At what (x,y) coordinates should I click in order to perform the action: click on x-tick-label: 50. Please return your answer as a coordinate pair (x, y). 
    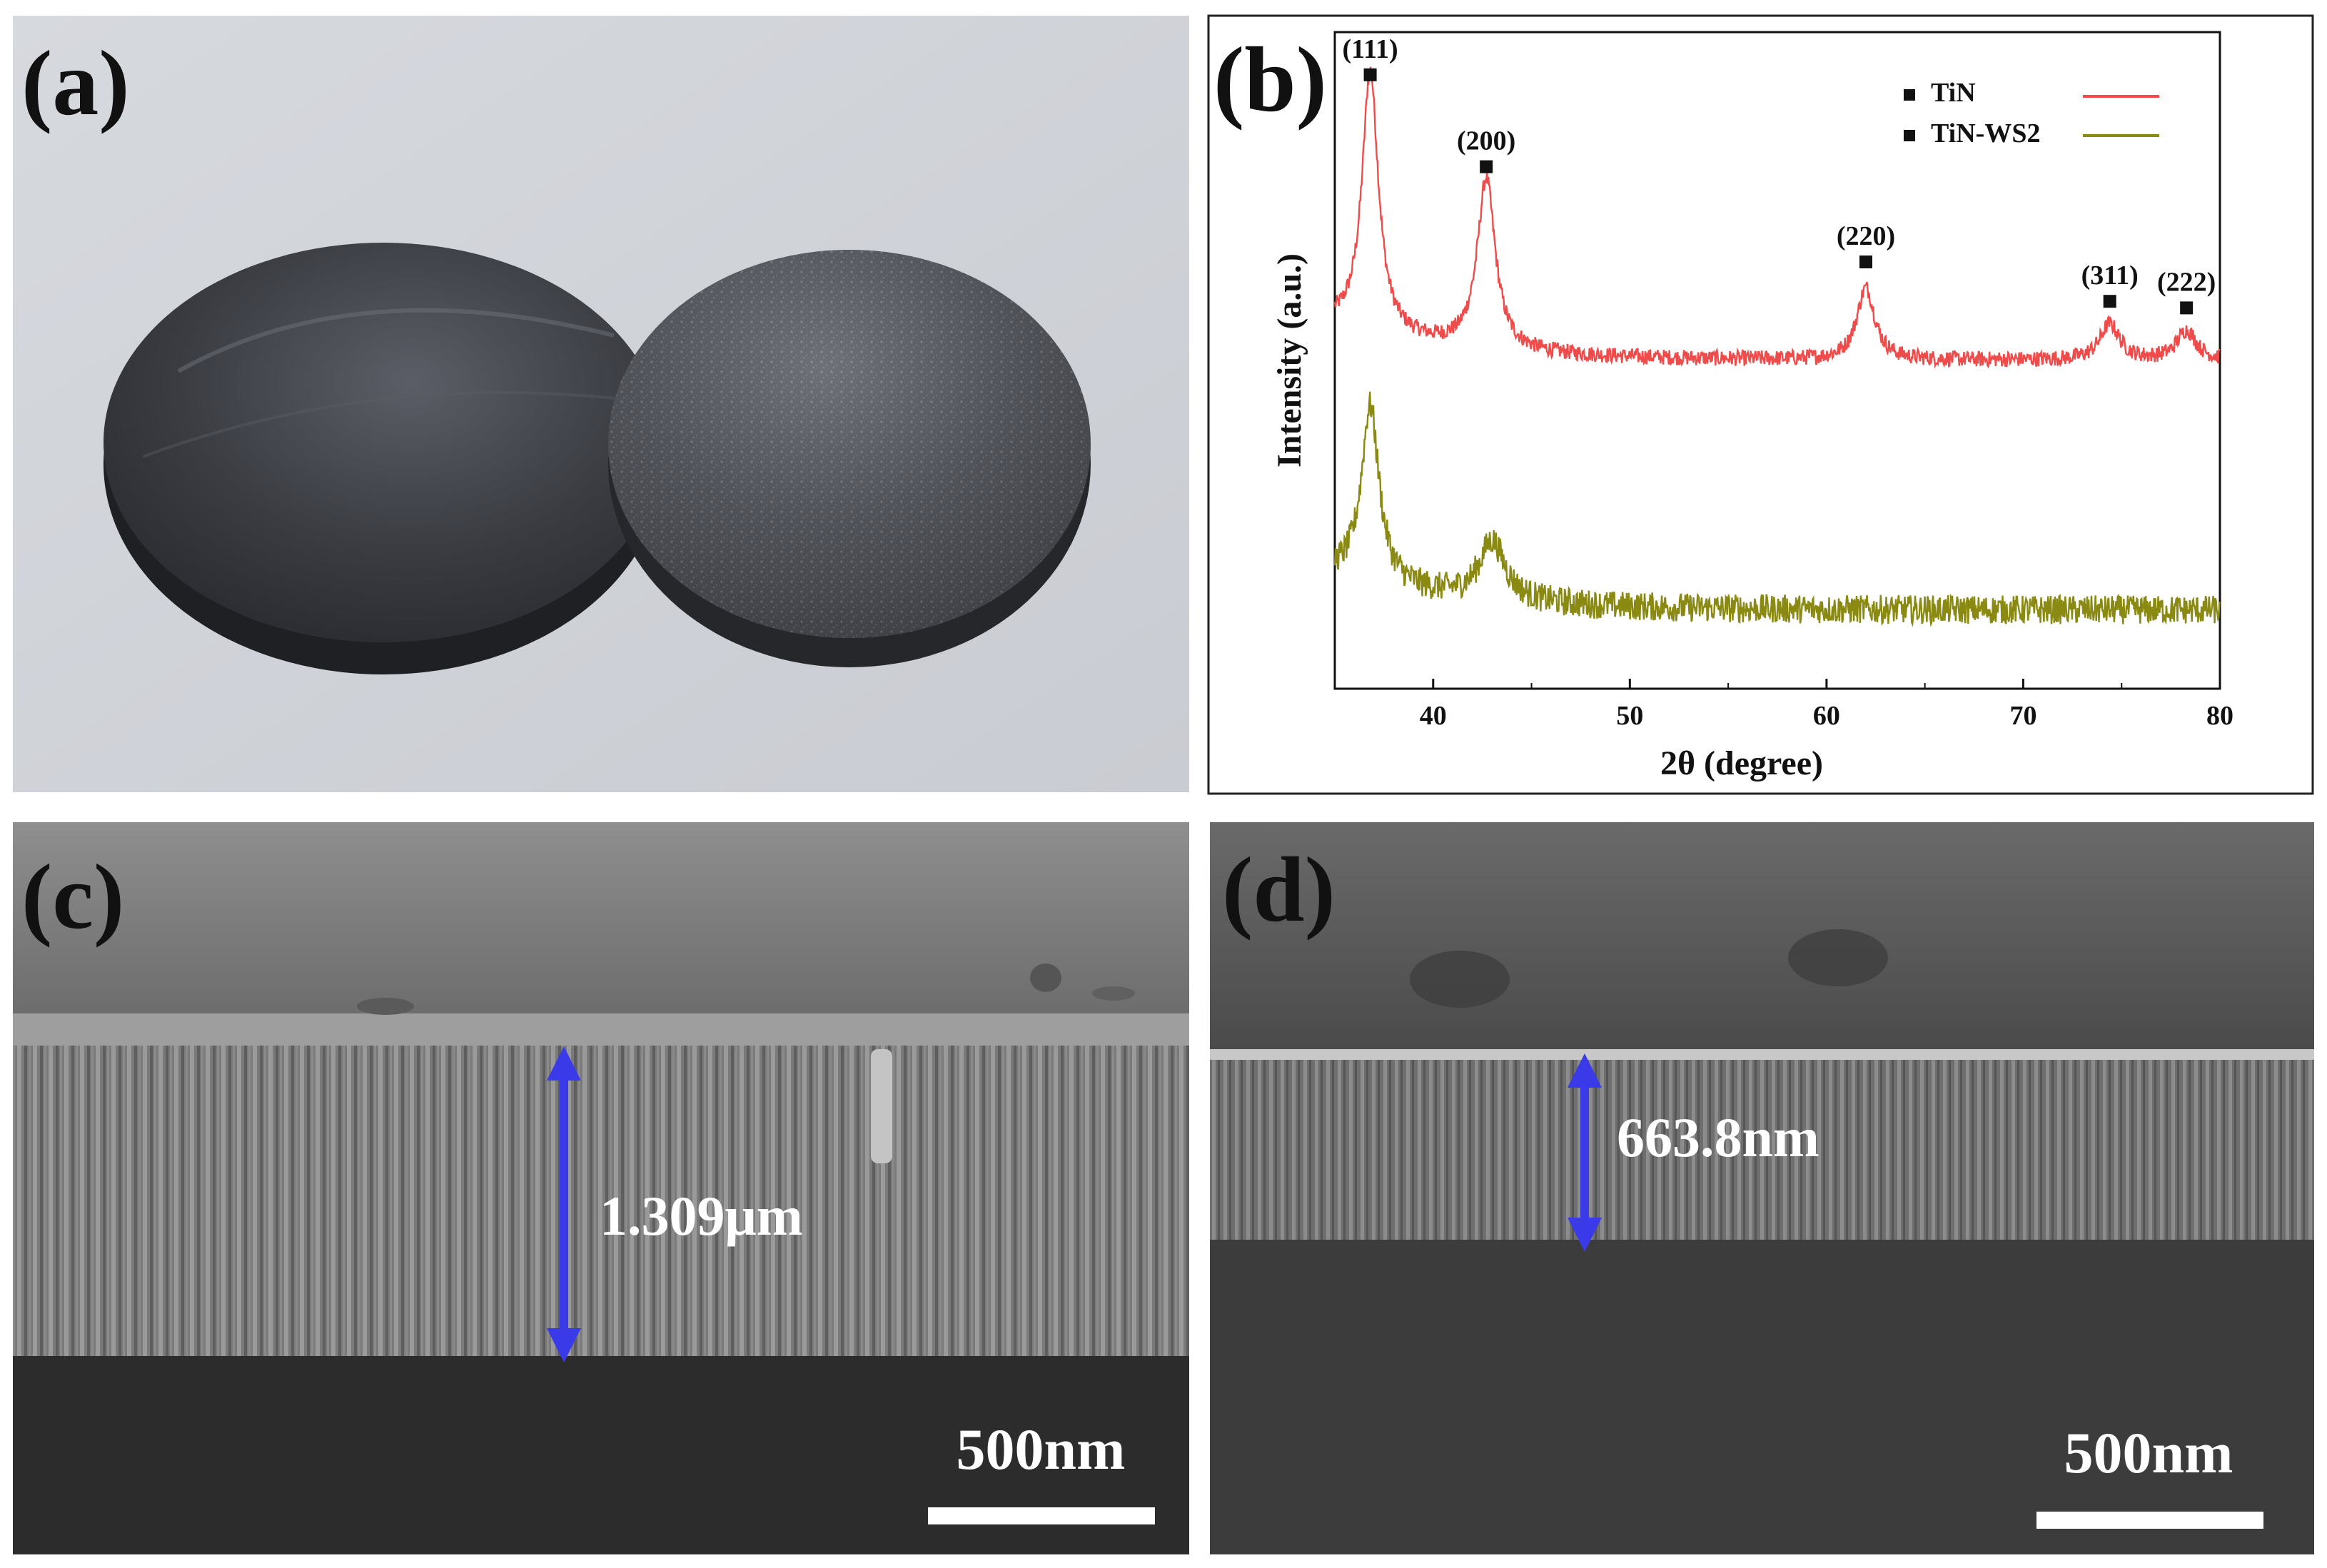
    Looking at the image, I should click on (1629, 716).